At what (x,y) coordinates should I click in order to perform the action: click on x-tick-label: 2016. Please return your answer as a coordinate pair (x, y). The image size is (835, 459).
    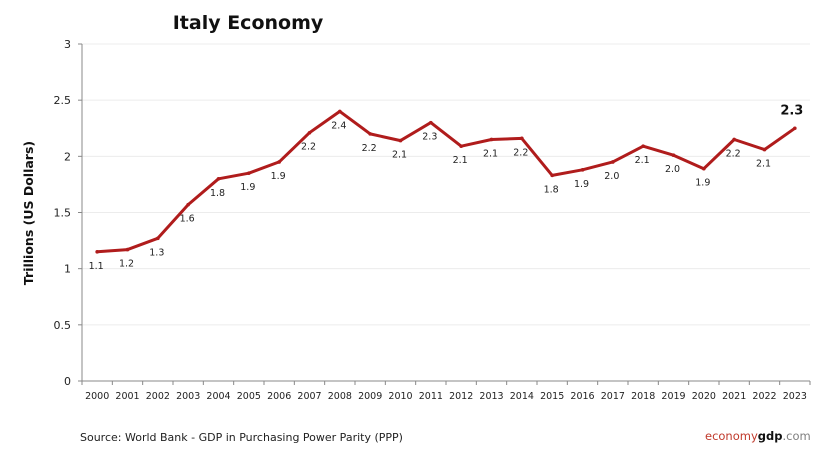
    Looking at the image, I should click on (582, 396).